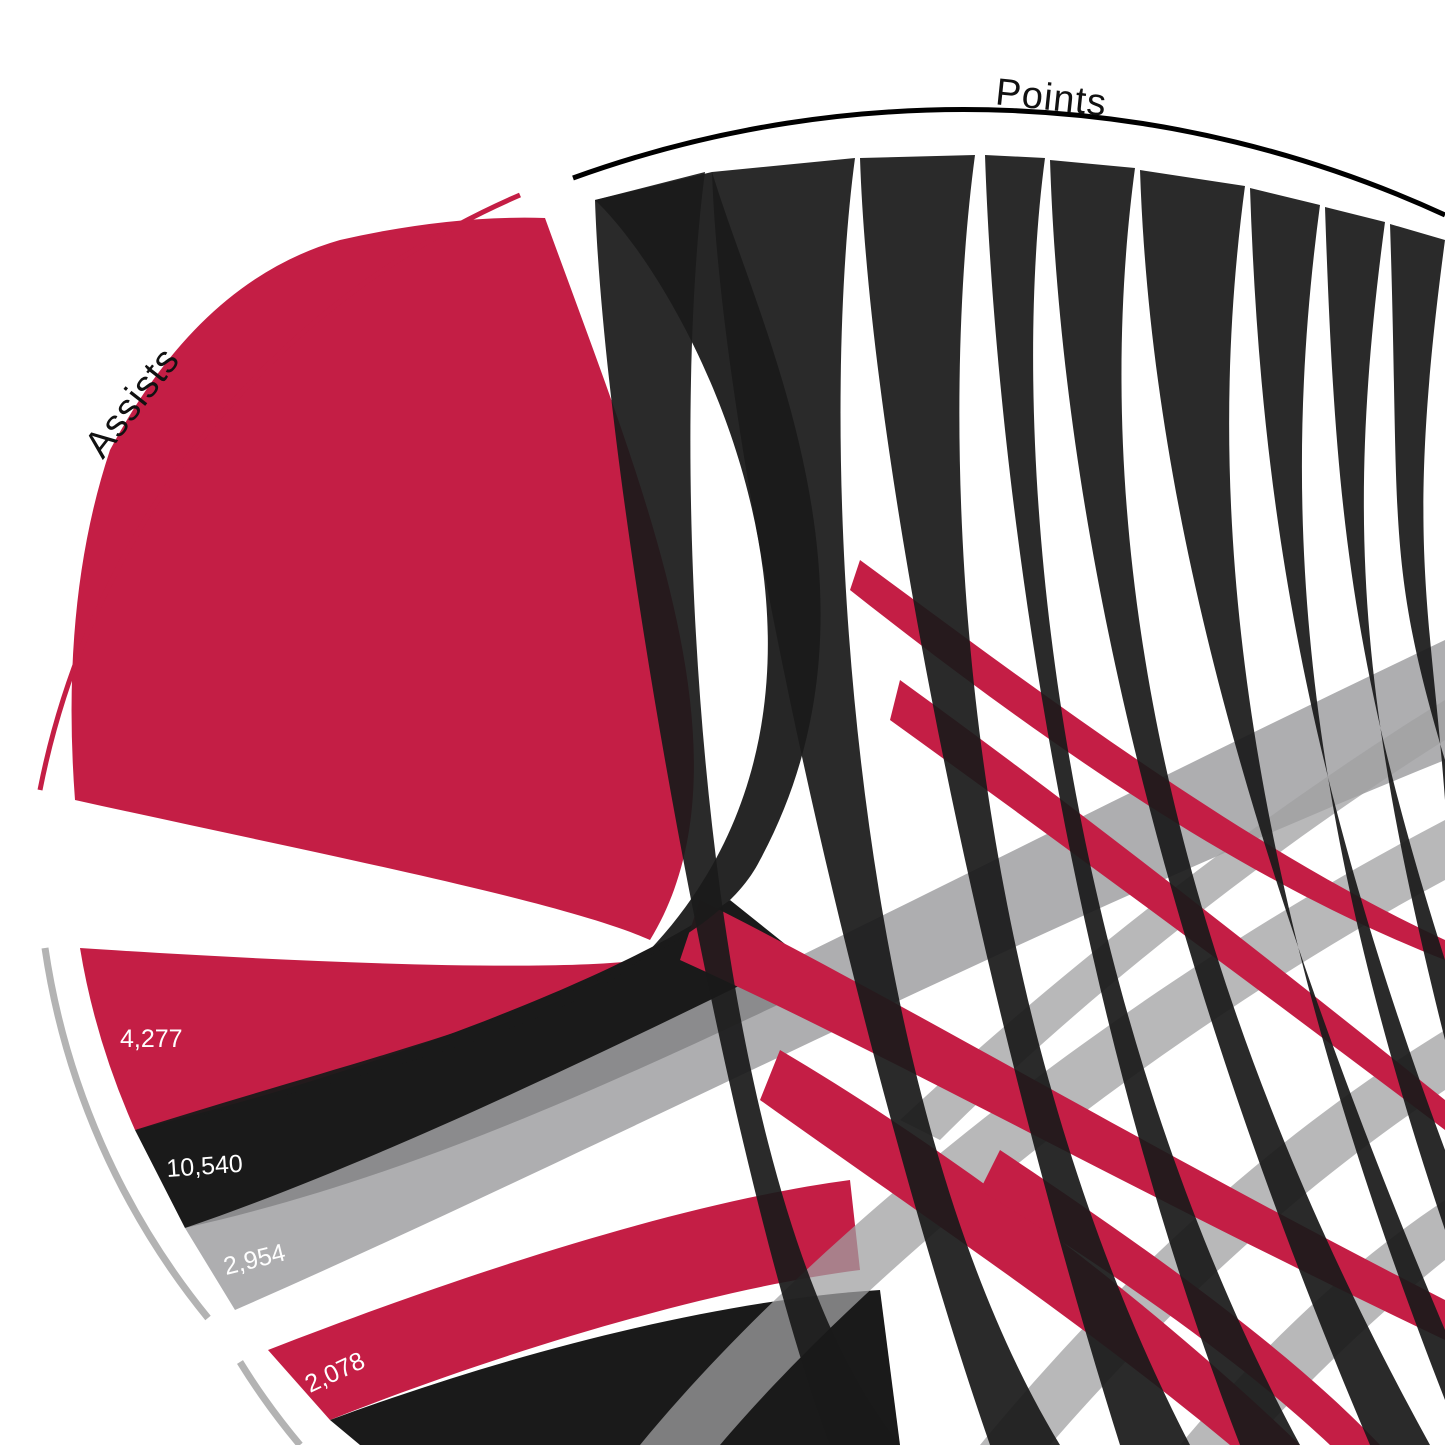  I want to click on arc-assists, so click(279, 491).